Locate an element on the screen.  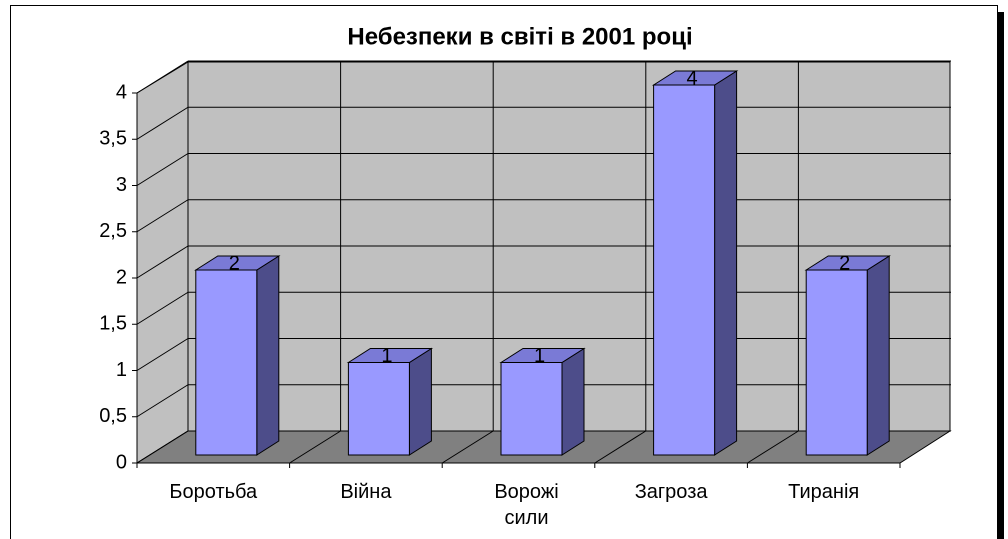
x-tick-label: Ворожі сили is located at coordinates (526, 505).